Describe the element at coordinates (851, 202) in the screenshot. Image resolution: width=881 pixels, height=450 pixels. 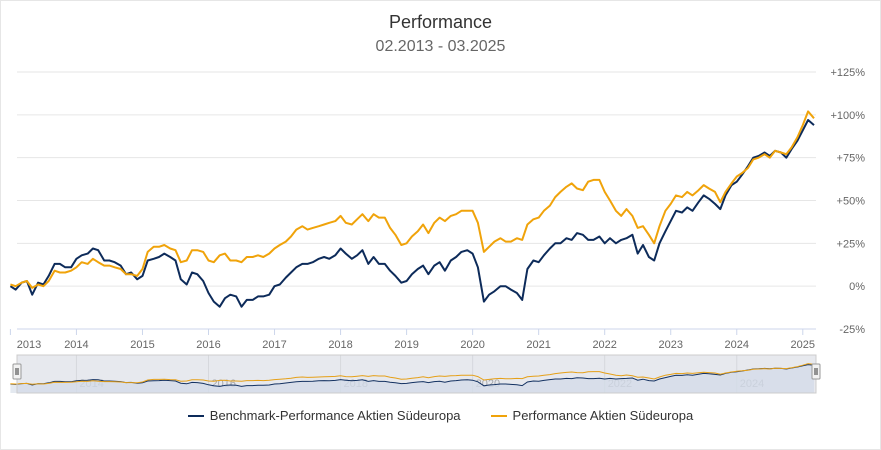
I see `y-tick-label: +50%` at that location.